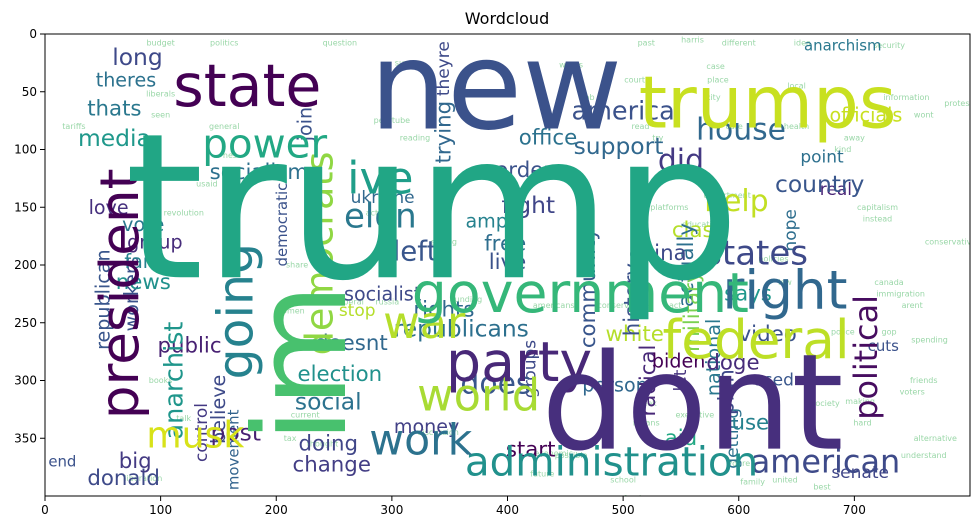 The width and height of the screenshot is (980, 532). What do you see at coordinates (632, 299) in the screenshot?
I see `word-history: history` at bounding box center [632, 299].